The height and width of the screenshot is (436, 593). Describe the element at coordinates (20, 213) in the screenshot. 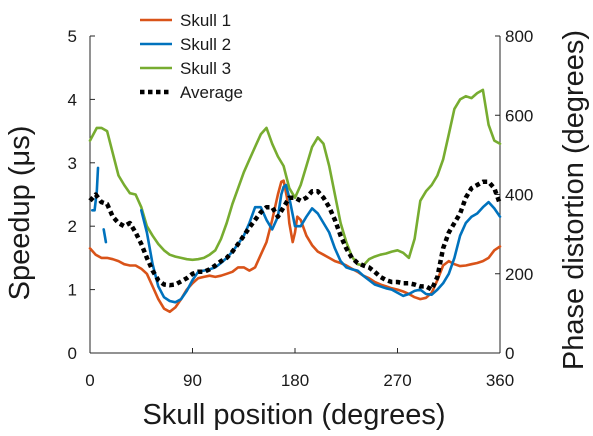

I see `y-axis-title: Speedup (μs)` at that location.